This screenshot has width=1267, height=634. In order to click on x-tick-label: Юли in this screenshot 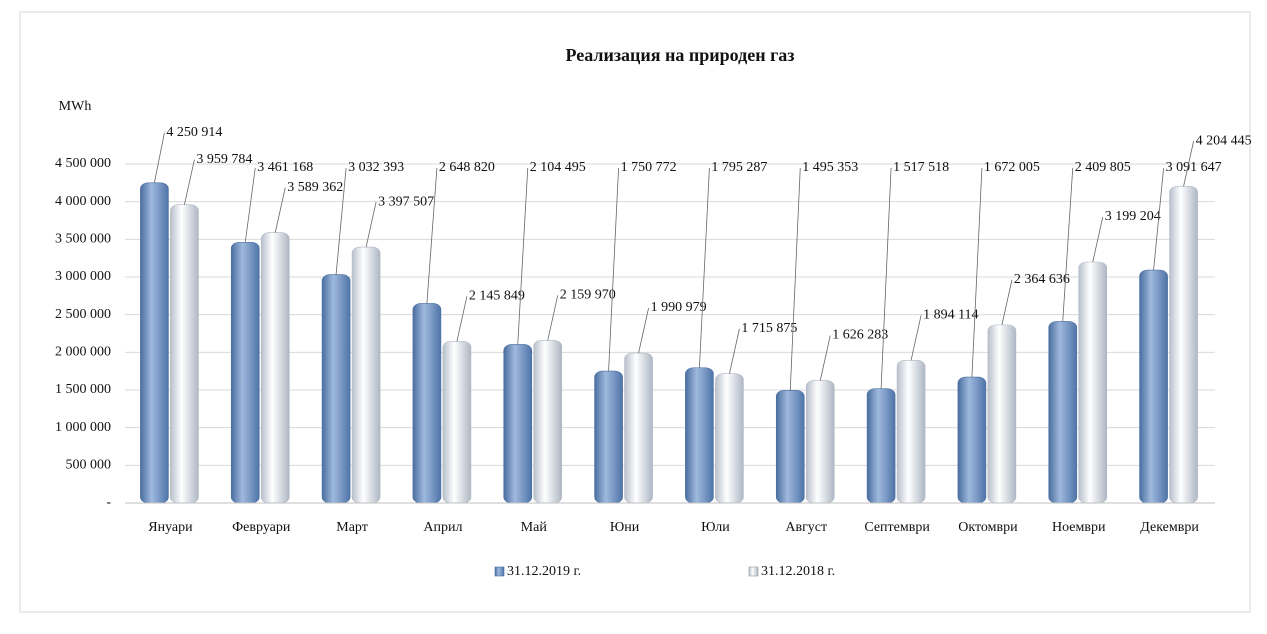, I will do `click(715, 527)`.